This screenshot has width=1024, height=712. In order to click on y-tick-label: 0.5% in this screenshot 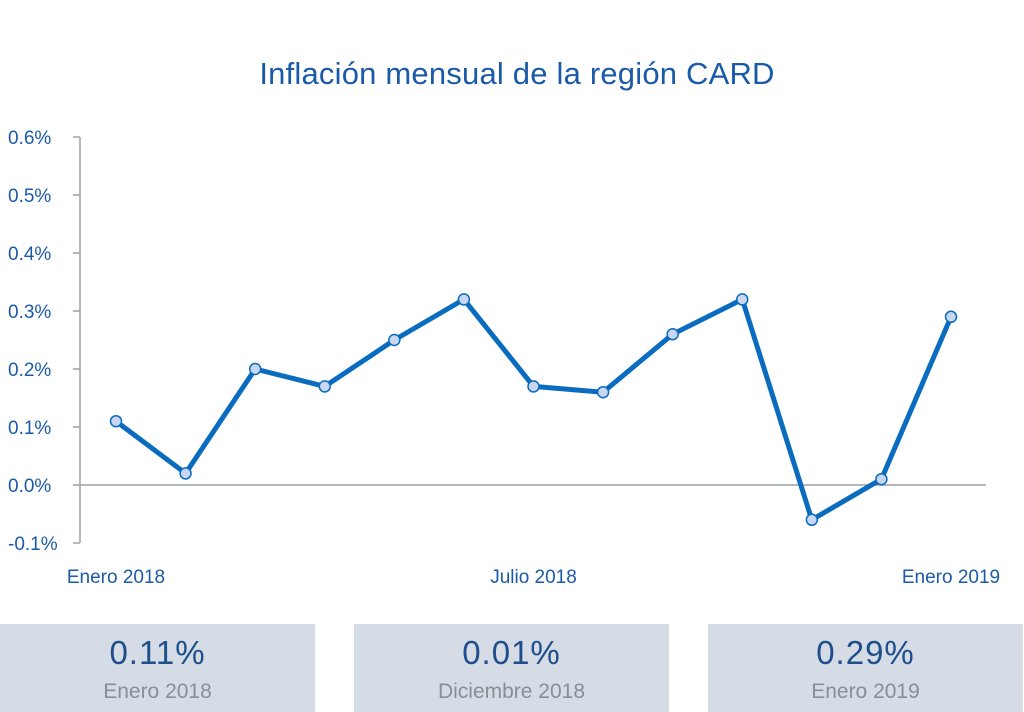, I will do `click(29, 196)`.